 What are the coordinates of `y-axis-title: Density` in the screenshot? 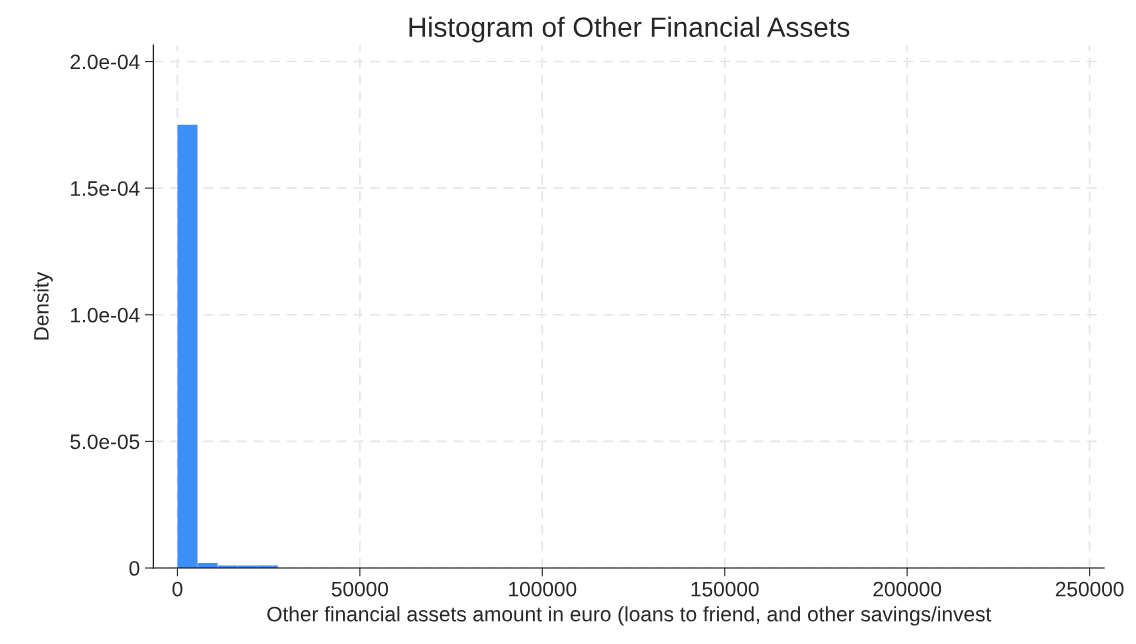 It's located at (43, 305).